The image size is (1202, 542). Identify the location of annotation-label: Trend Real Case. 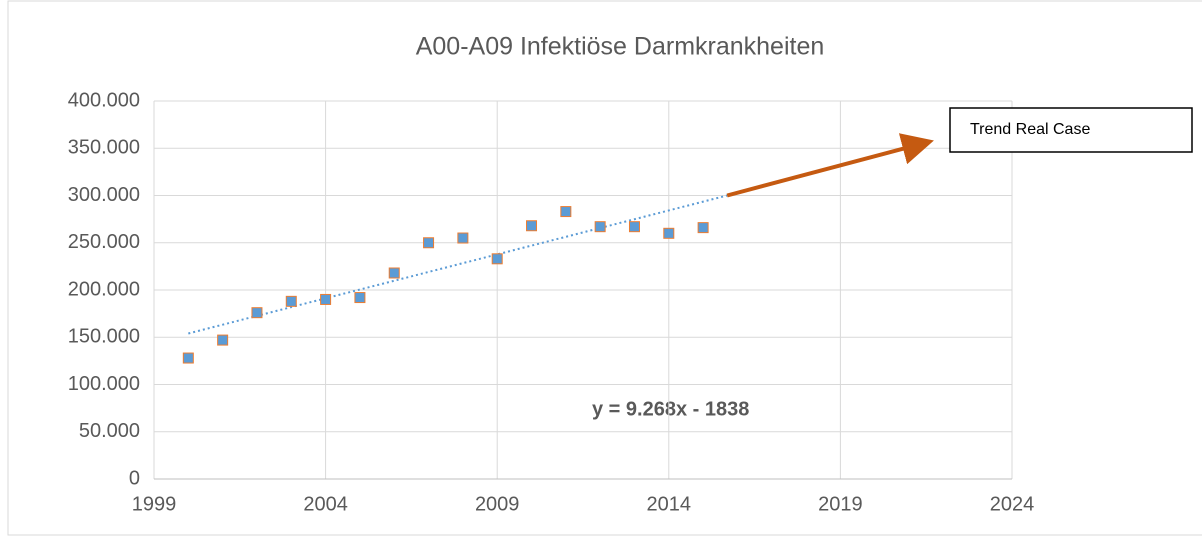
(1030, 129).